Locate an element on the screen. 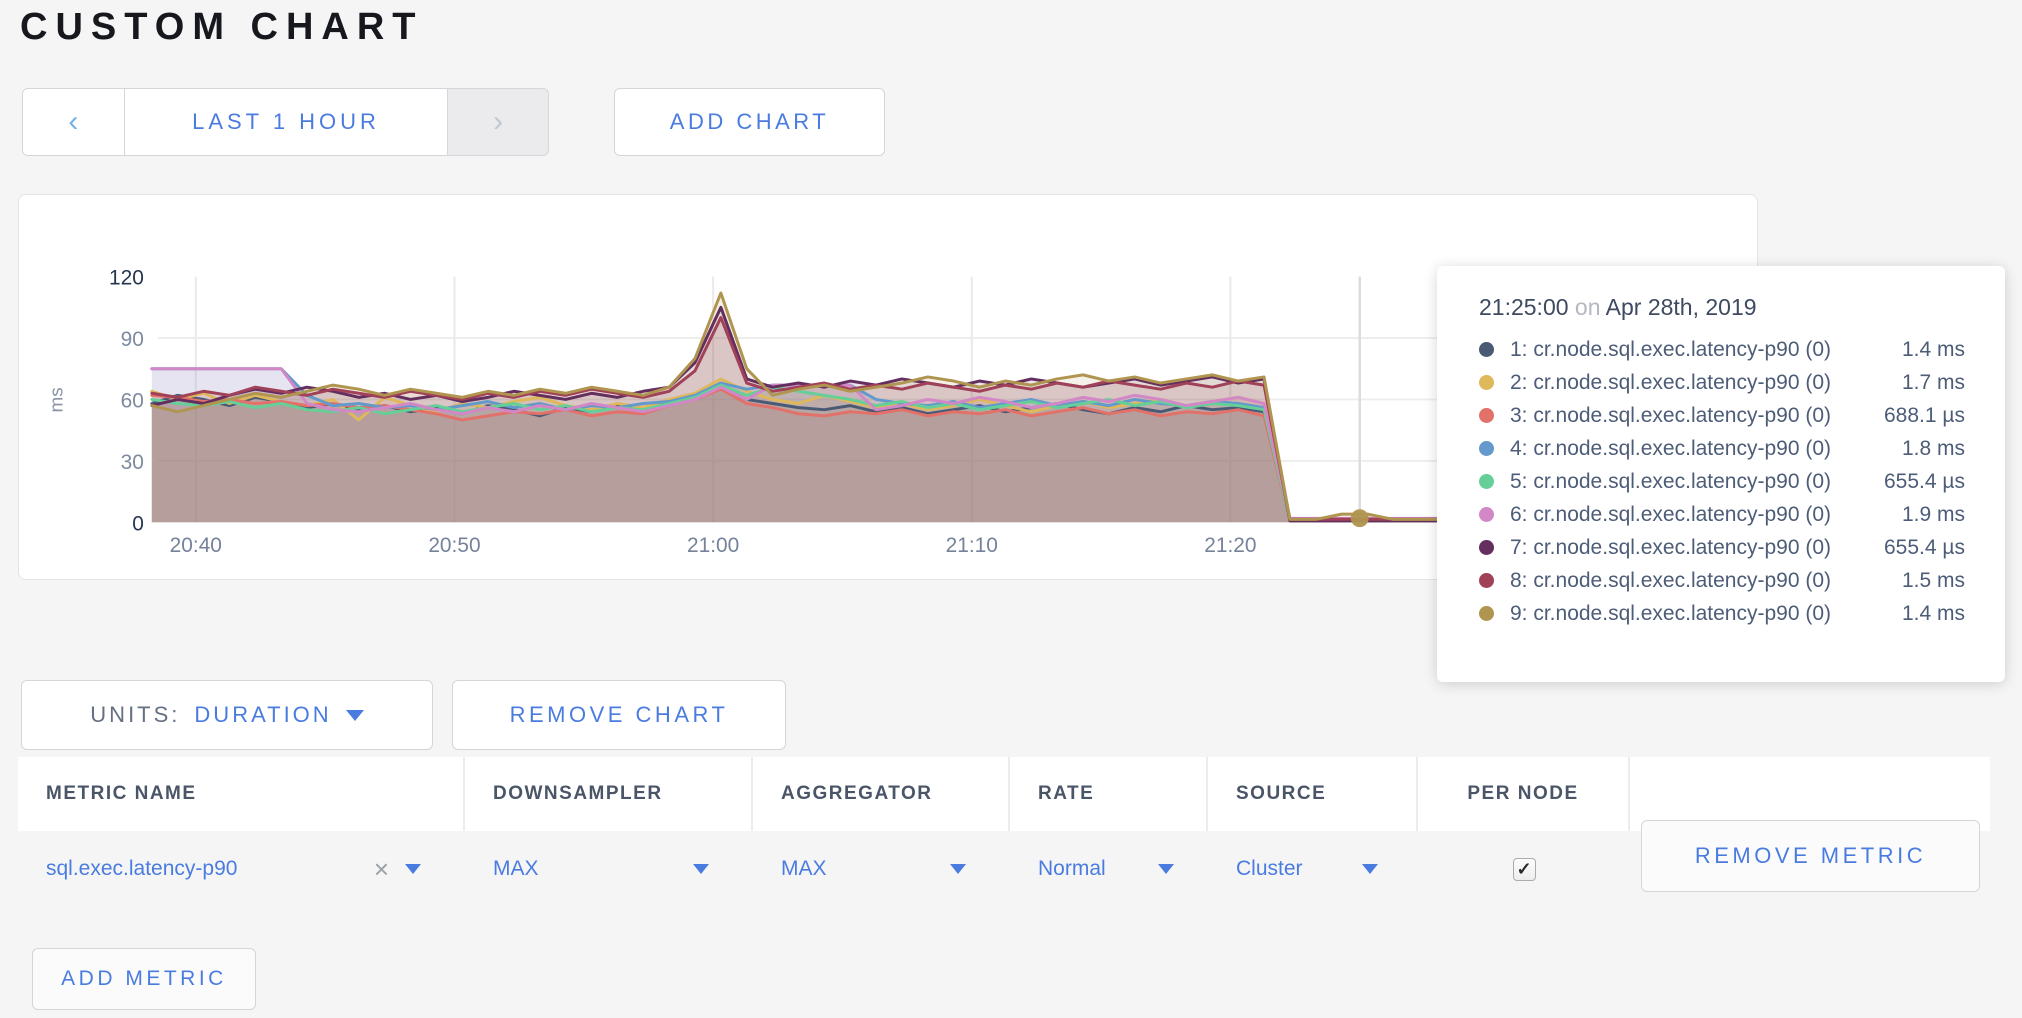 The width and height of the screenshot is (2022, 1018). y-axis-tick-label: 60 is located at coordinates (132, 400).